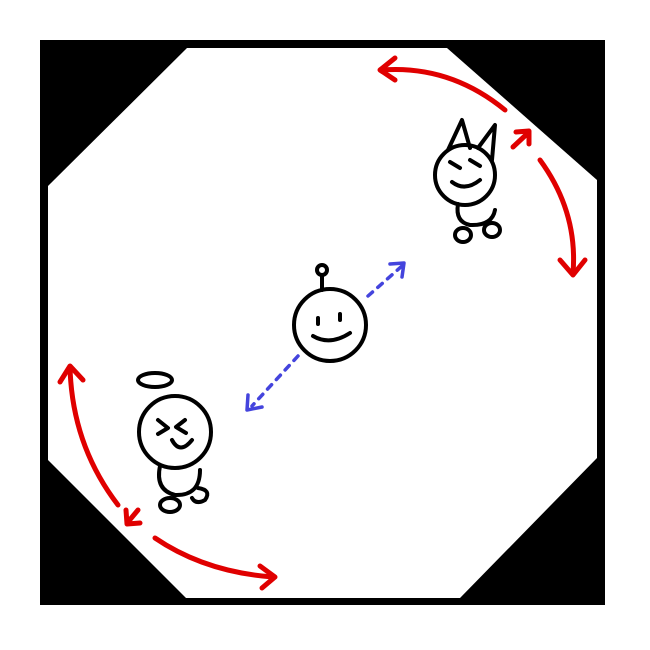 This screenshot has width=650, height=650. Describe the element at coordinates (155, 380) in the screenshot. I see `halo` at that location.